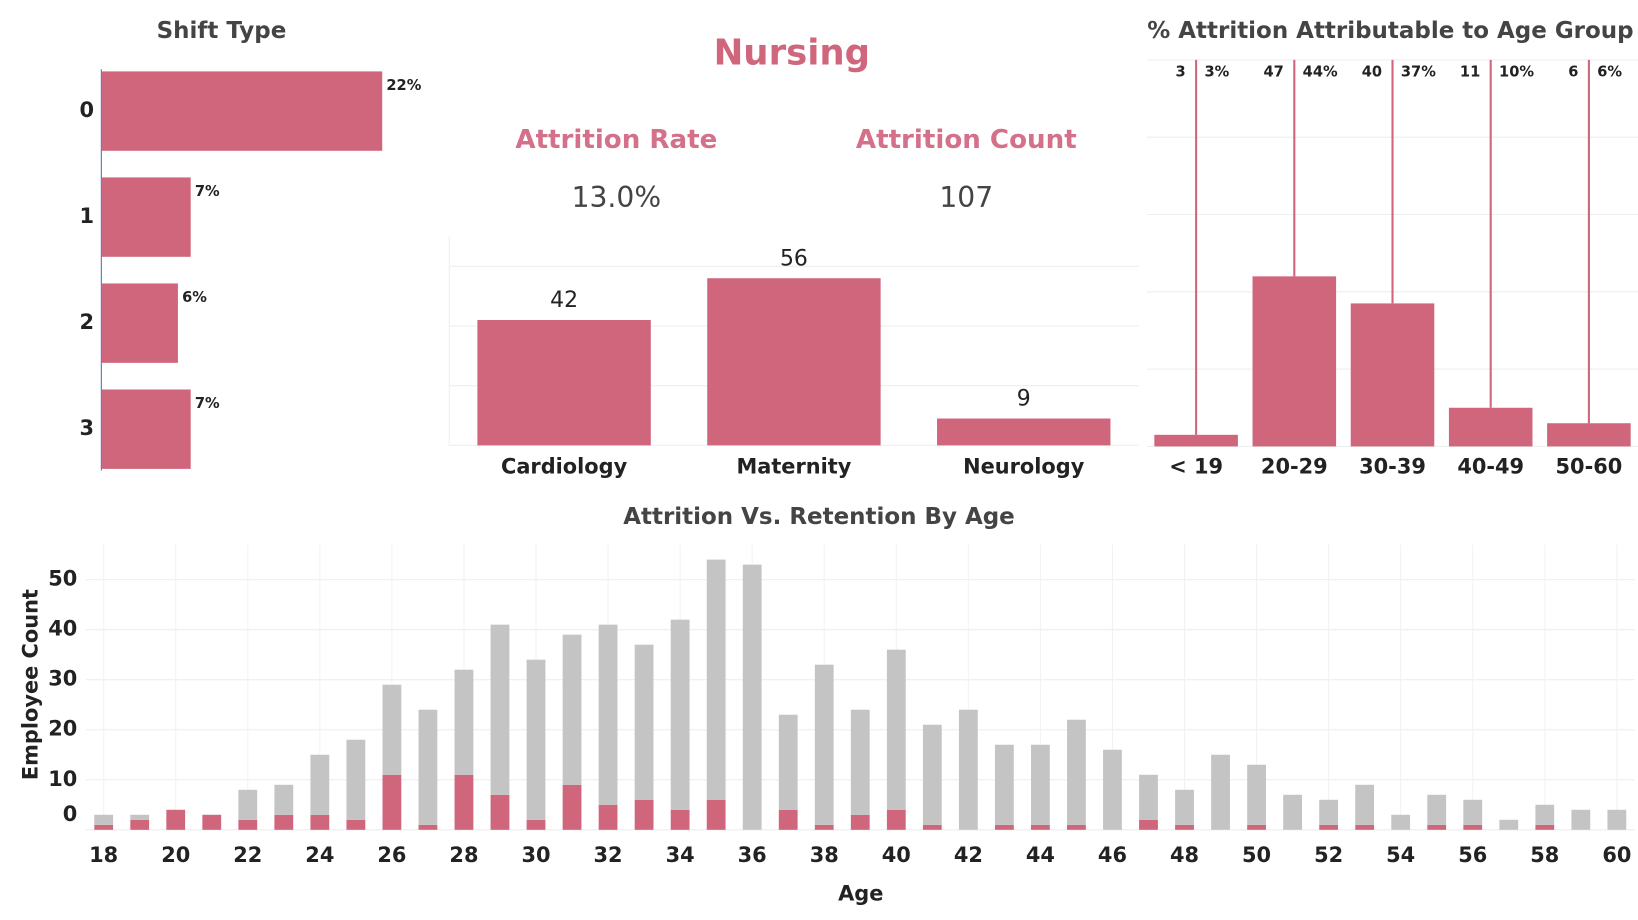  Describe the element at coordinates (463, 855) in the screenshot. I see `x-tick-label: 28` at that location.